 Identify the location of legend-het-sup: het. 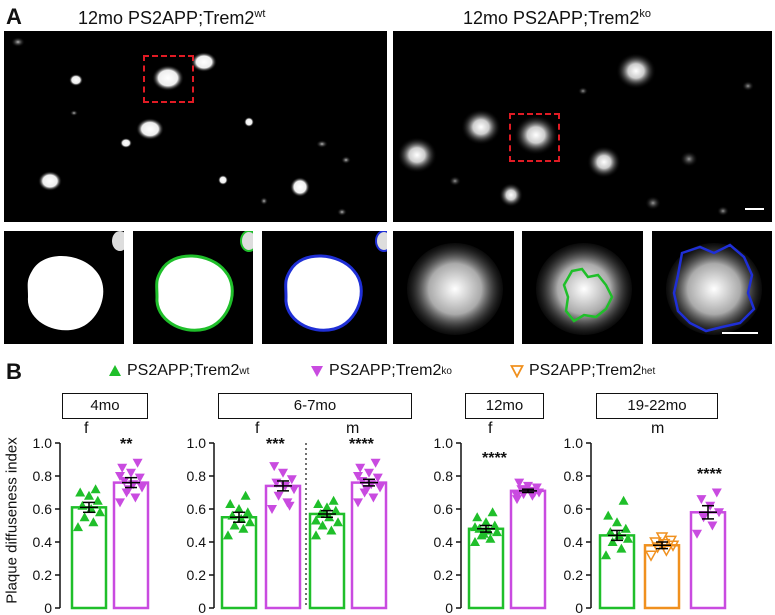
(648, 371).